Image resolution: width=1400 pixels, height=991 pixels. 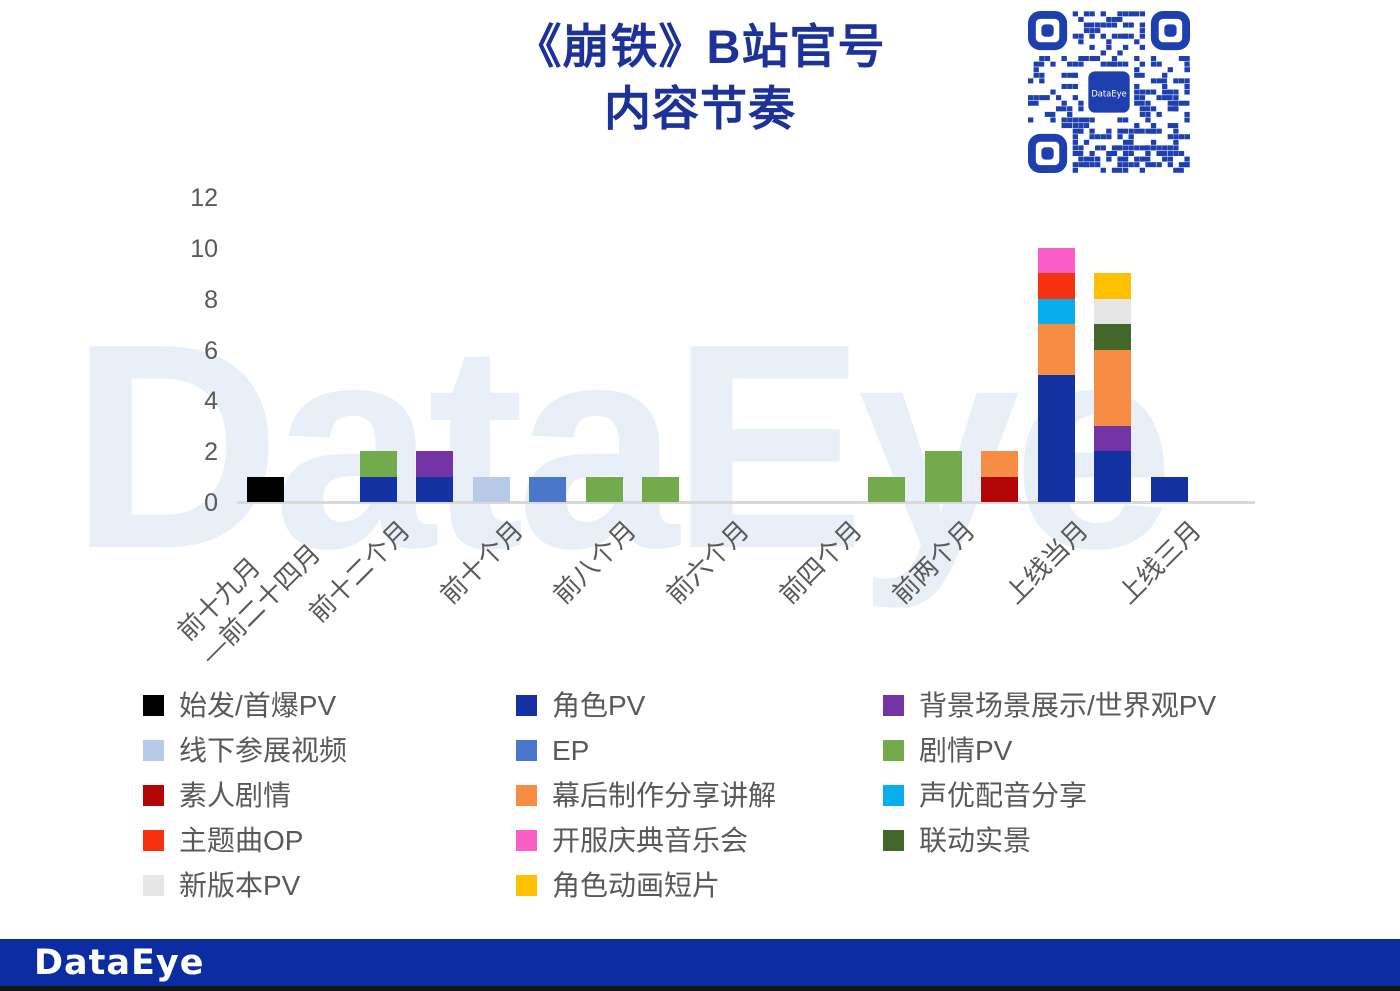 I want to click on legend-label: 开服庆典音乐会, so click(x=650, y=840).